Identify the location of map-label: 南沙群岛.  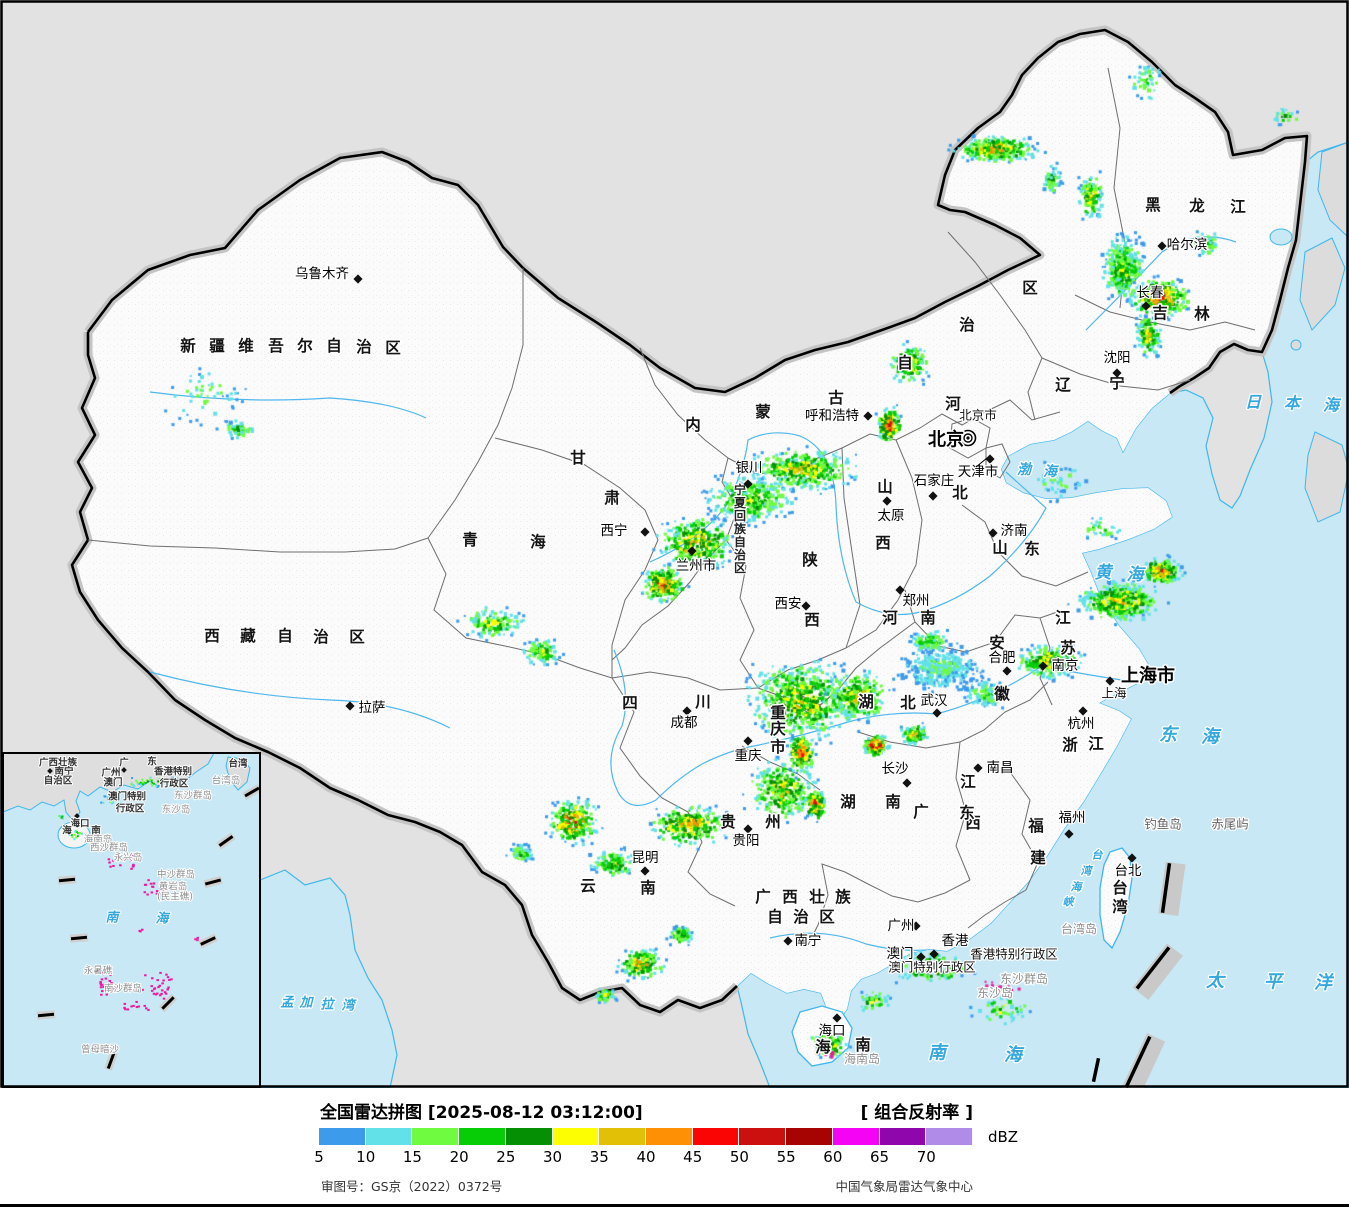
(123, 989).